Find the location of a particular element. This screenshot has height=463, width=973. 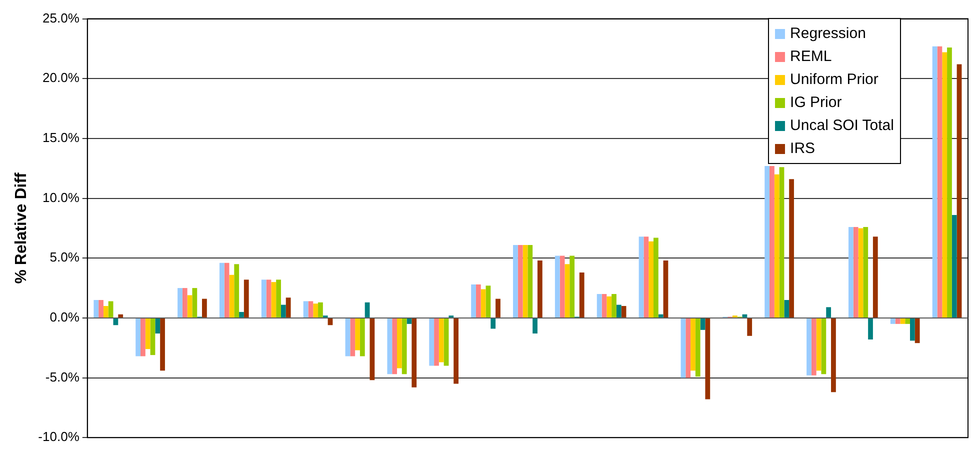

y-axis-title: % Relative Diff is located at coordinates (21, 228).